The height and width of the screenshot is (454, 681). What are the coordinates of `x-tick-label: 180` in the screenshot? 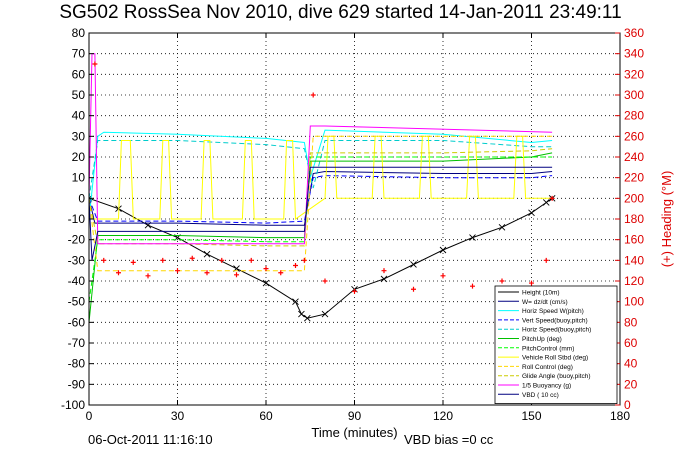 It's located at (620, 416).